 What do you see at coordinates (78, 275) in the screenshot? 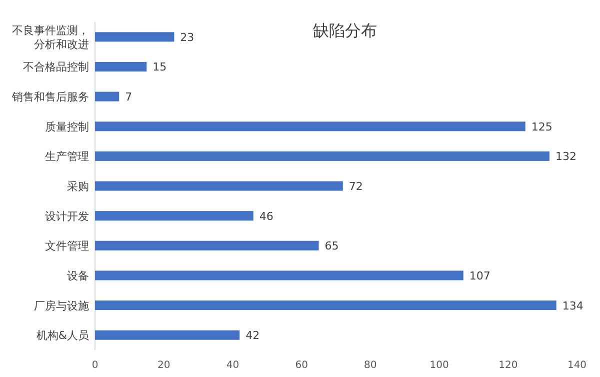
I see `y-tick-label: 设备` at bounding box center [78, 275].